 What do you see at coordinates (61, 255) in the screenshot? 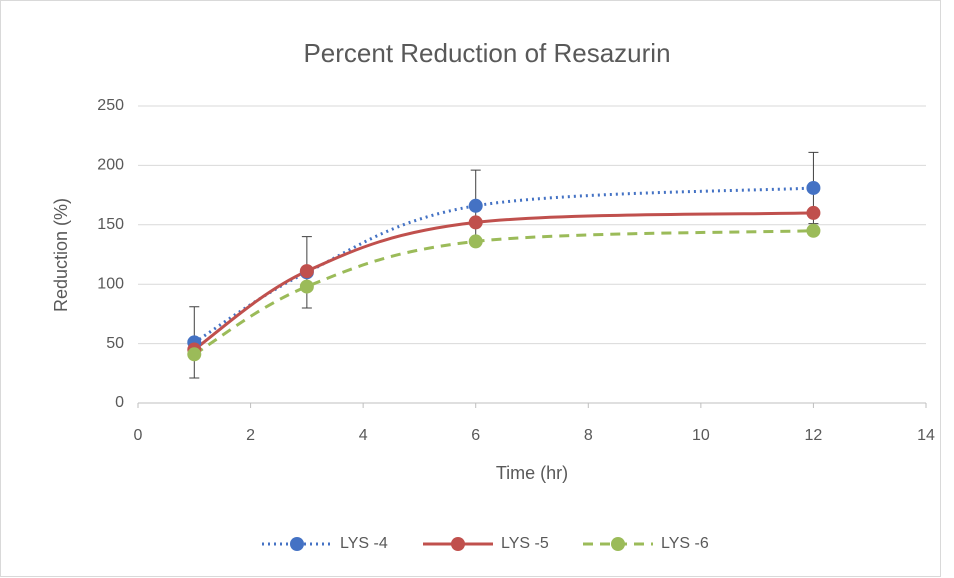
I see `y-axis-label: Reduction (%)` at bounding box center [61, 255].